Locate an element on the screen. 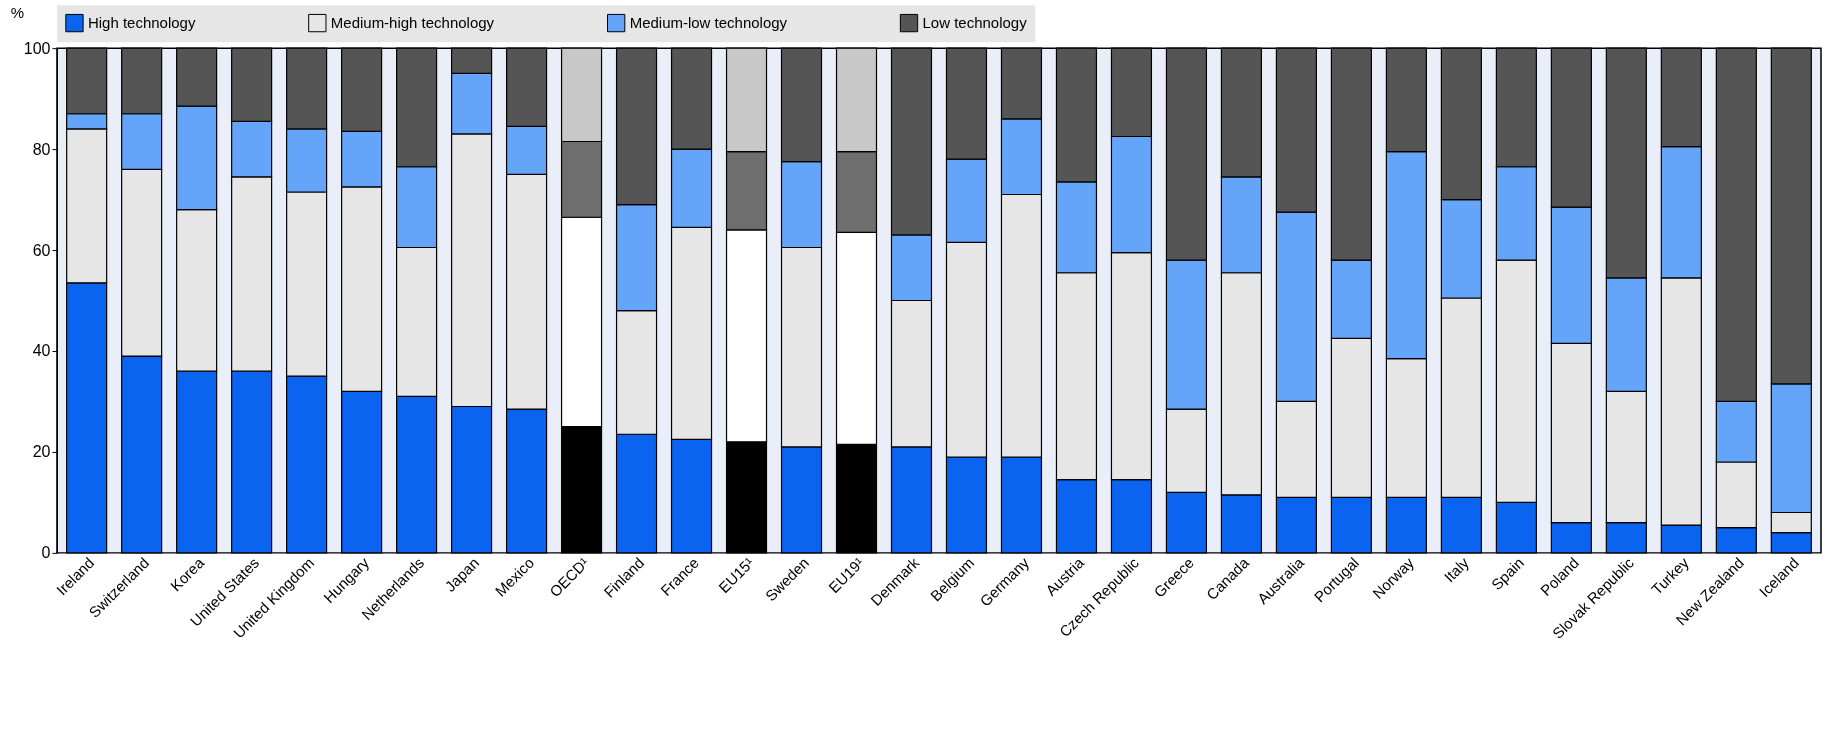 This screenshot has width=1829, height=743. legend-label: High technology is located at coordinates (141, 23).